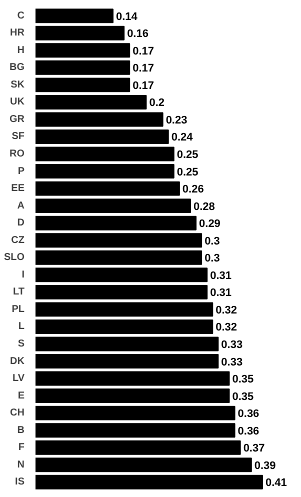  Describe the element at coordinates (17, 154) in the screenshot. I see `y-tick-label: RO` at that location.